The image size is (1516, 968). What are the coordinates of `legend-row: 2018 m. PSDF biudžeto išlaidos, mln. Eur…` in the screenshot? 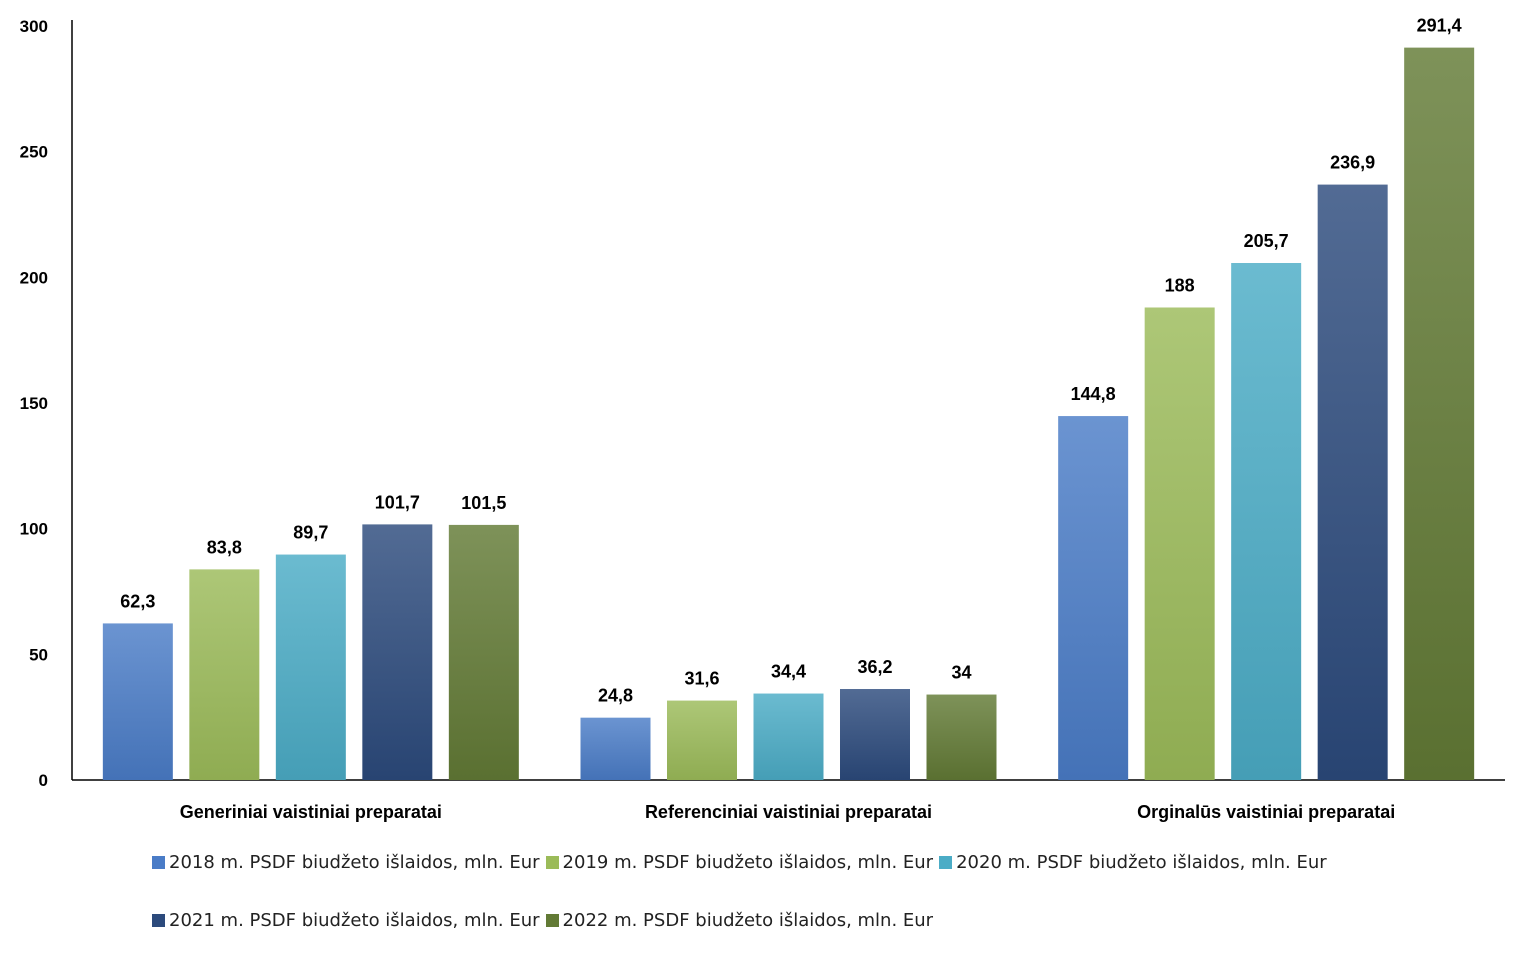 It's located at (802, 862).